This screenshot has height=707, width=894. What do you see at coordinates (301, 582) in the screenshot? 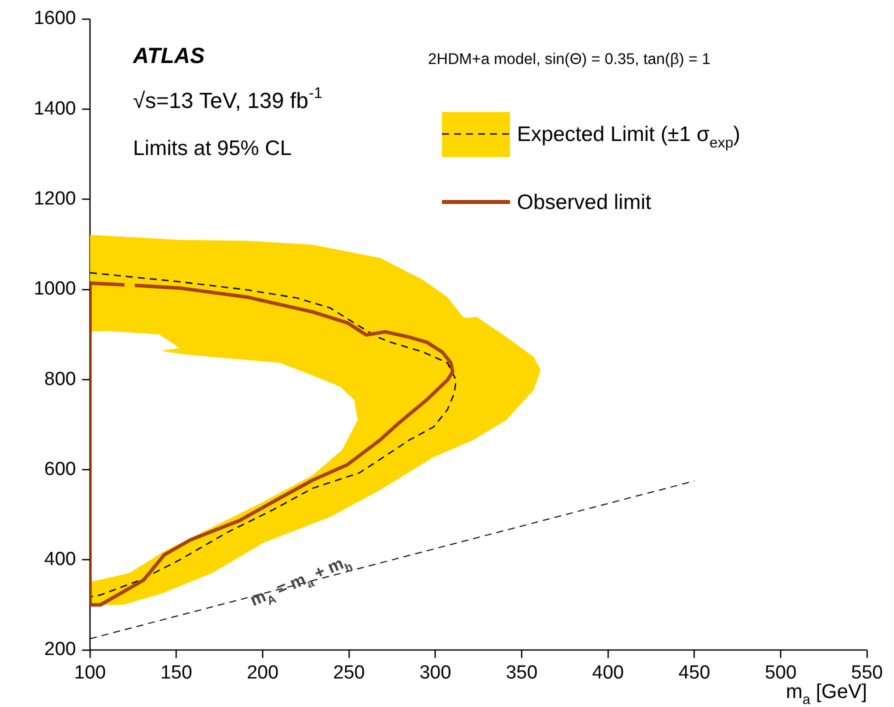
I see `annotation: mA = ma + mh` at bounding box center [301, 582].